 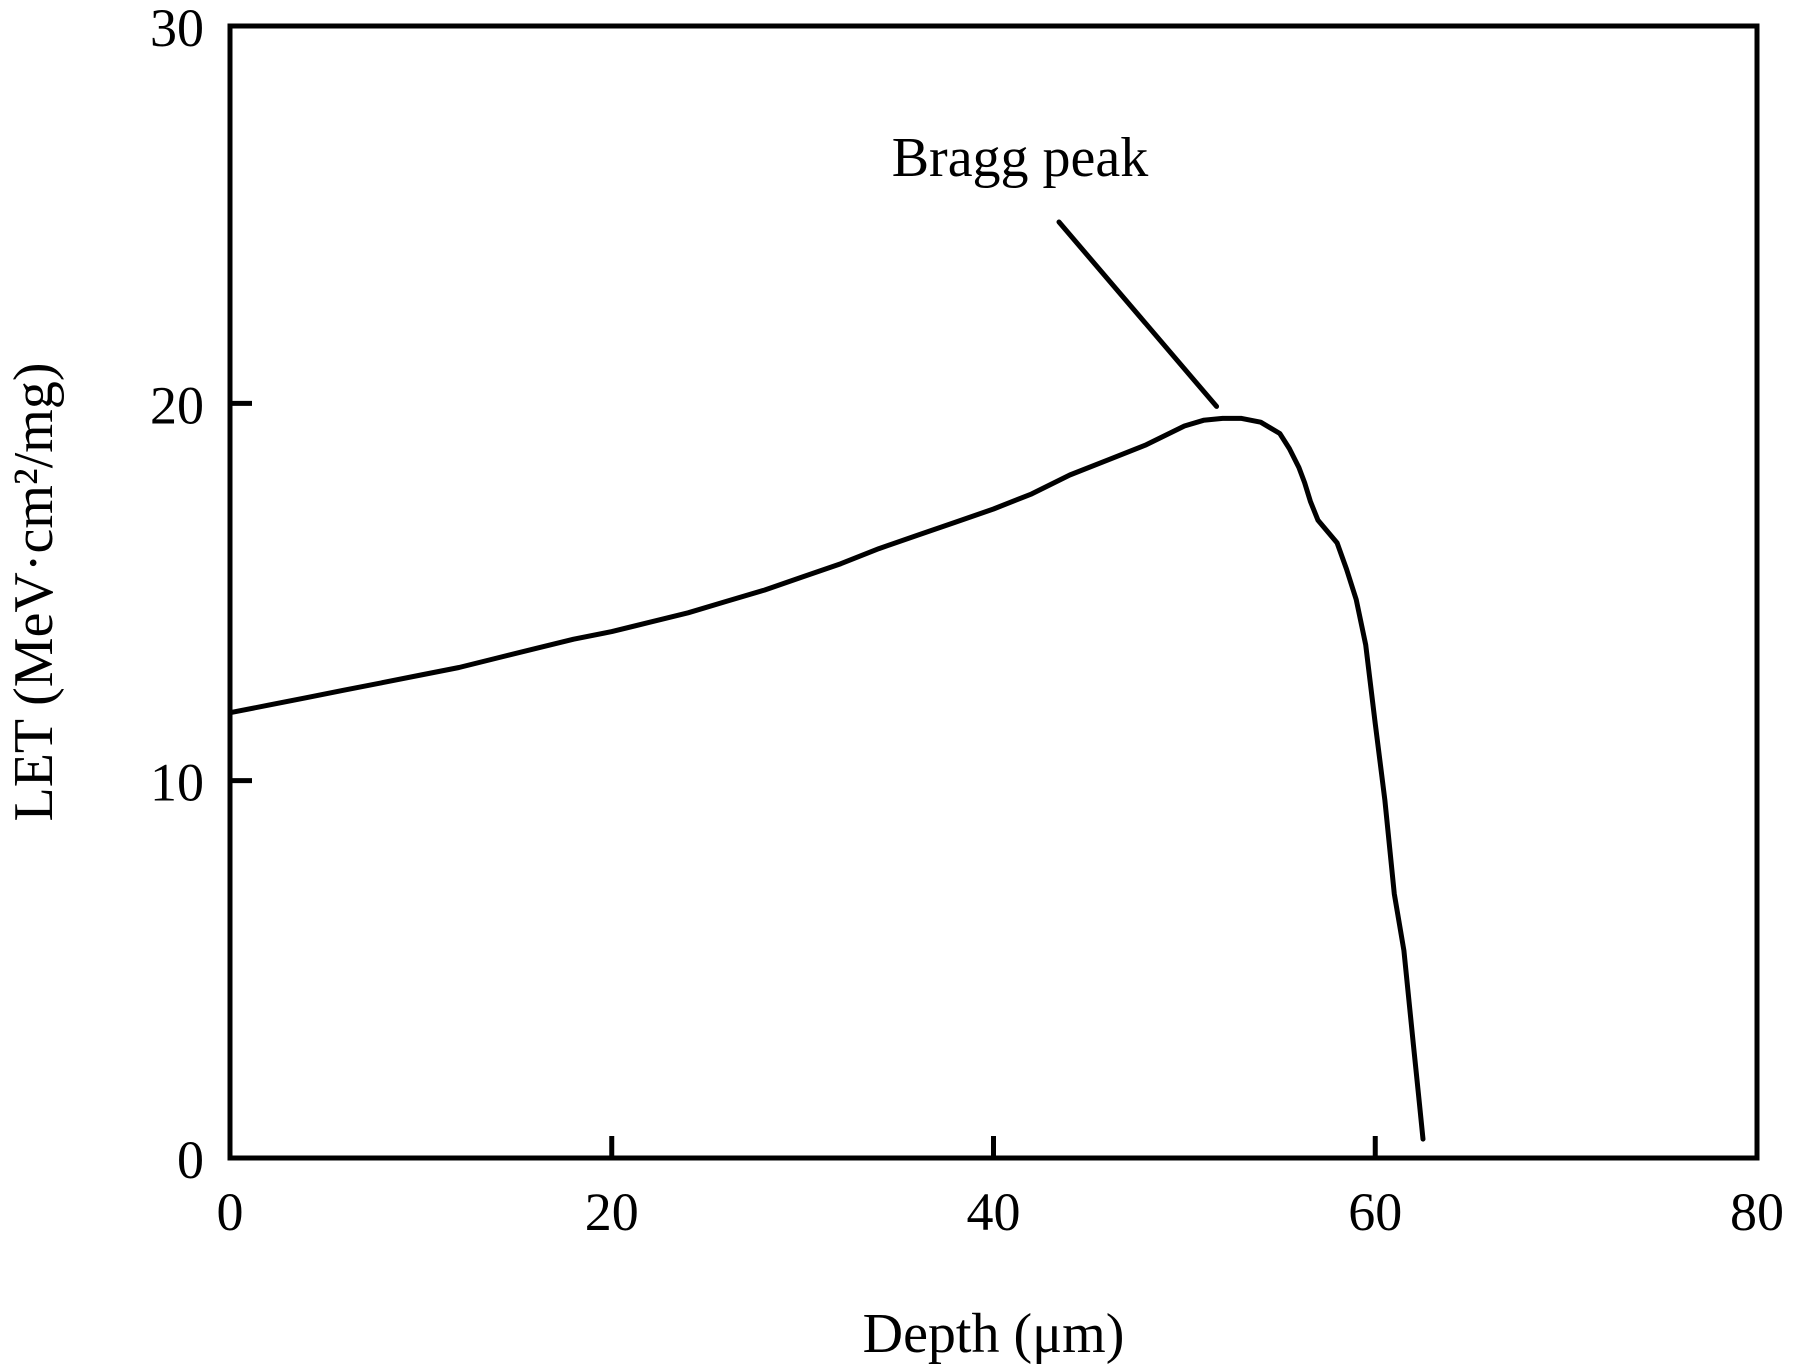 I want to click on x-axis-label: Depth (μm), so click(x=994, y=1334).